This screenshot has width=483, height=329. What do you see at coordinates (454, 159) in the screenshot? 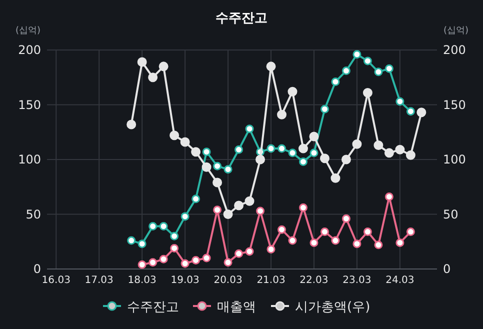
I see `y2-tick-label: 100` at bounding box center [454, 159].